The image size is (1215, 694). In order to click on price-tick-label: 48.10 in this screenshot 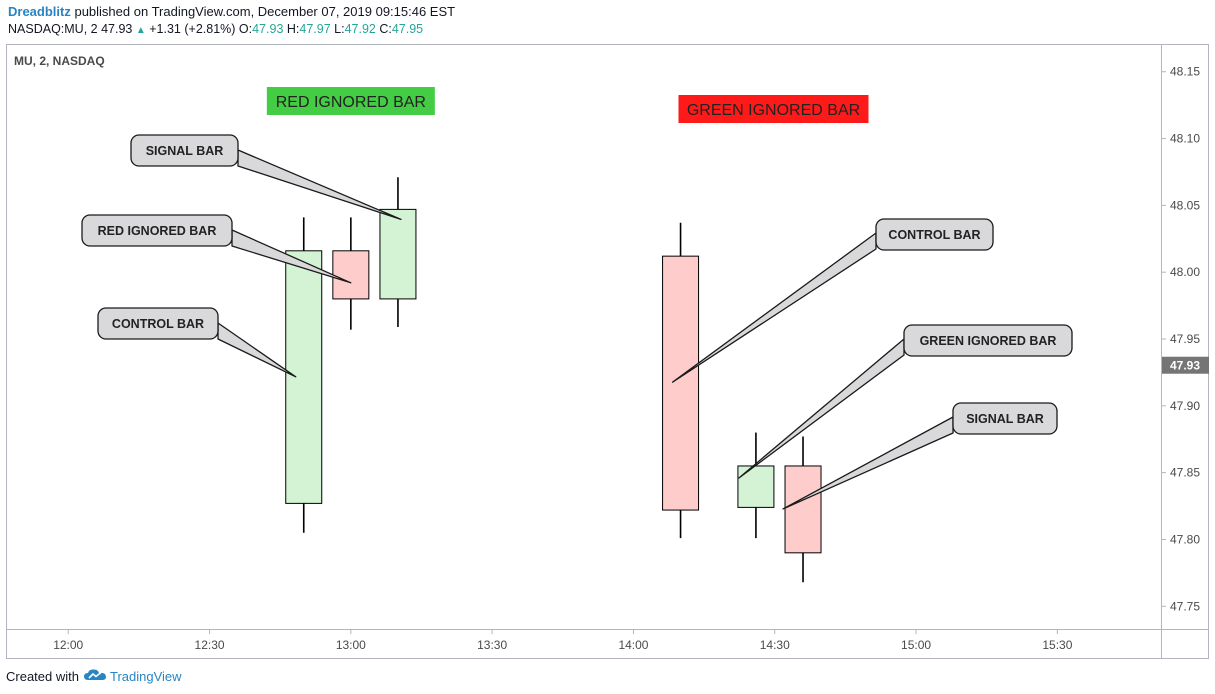, I will do `click(1185, 139)`.